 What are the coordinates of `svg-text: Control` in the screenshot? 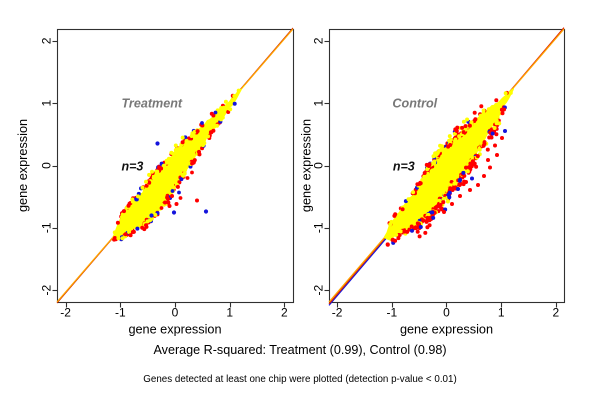 It's located at (414, 104).